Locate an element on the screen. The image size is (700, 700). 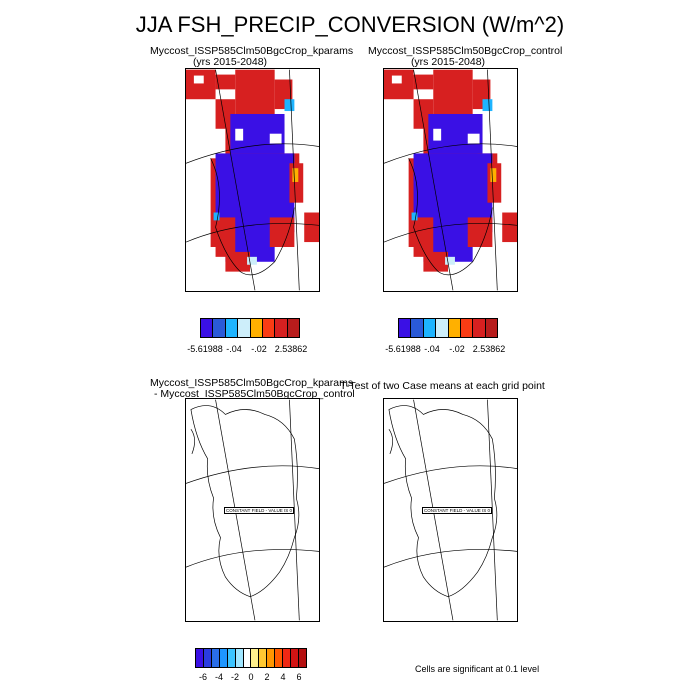
figure-title: JJA FSH_PRECIP_CONVERSION (W/m^2) is located at coordinates (350, 24).